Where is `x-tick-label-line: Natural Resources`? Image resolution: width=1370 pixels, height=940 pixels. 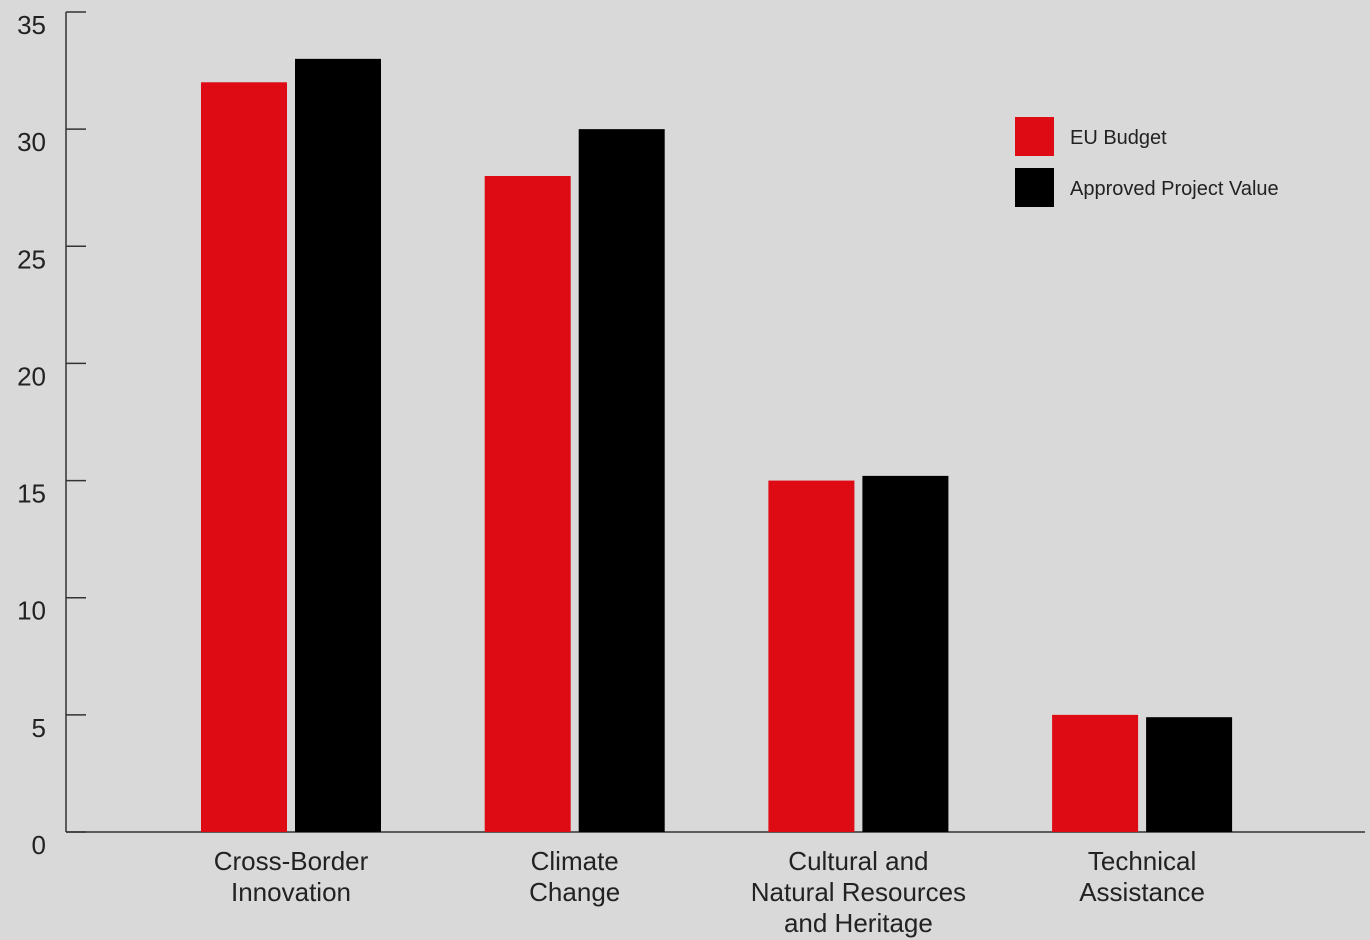
x-tick-label-line: Natural Resources is located at coordinates (858, 892).